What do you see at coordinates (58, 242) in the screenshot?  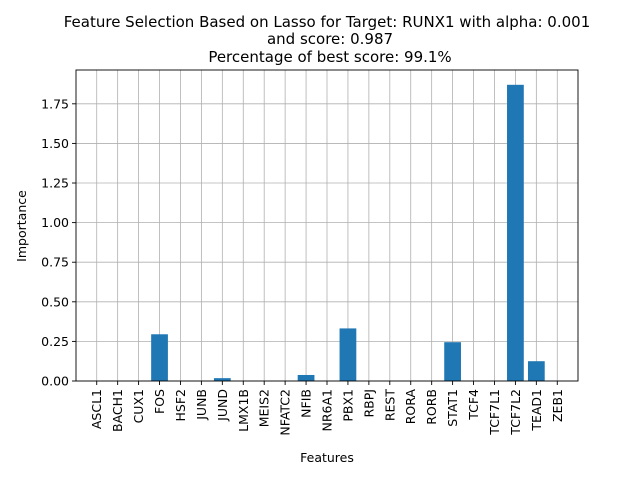 I see `y-axis-ticks: 0.00 0.25 0.50 0.75 1.00 1.25 1.50 1.75` at bounding box center [58, 242].